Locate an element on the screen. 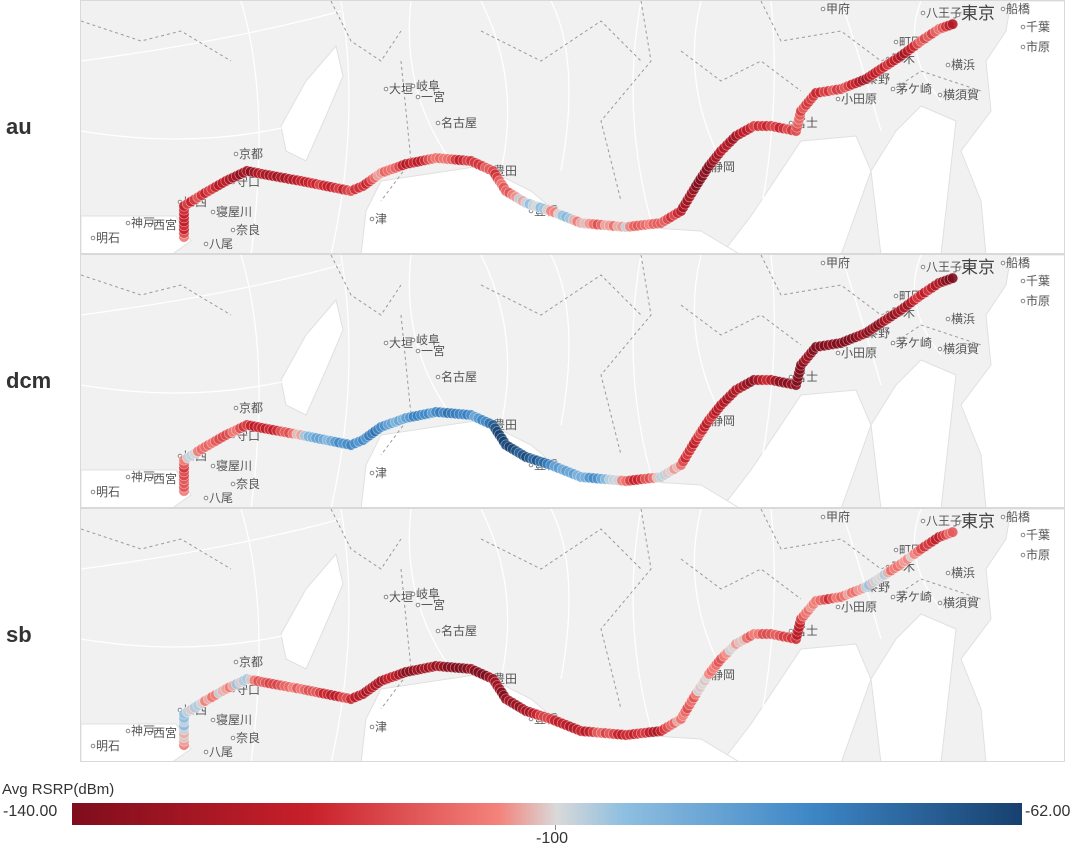 The image size is (1084, 864). city-label: 船橋 is located at coordinates (1018, 9).